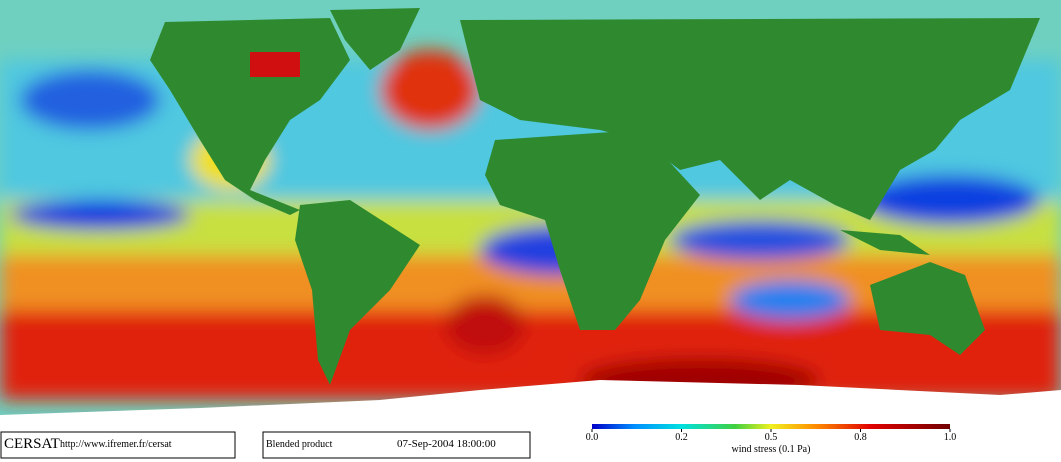  Describe the element at coordinates (771, 449) in the screenshot. I see `colorbar-label: wind stress (0.1 Pa)` at that location.